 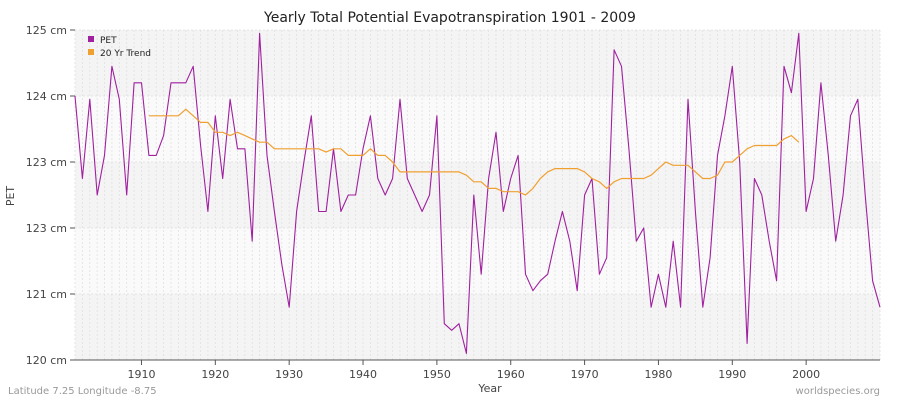 What do you see at coordinates (489, 388) in the screenshot?
I see `x-axis-label: Year` at bounding box center [489, 388].